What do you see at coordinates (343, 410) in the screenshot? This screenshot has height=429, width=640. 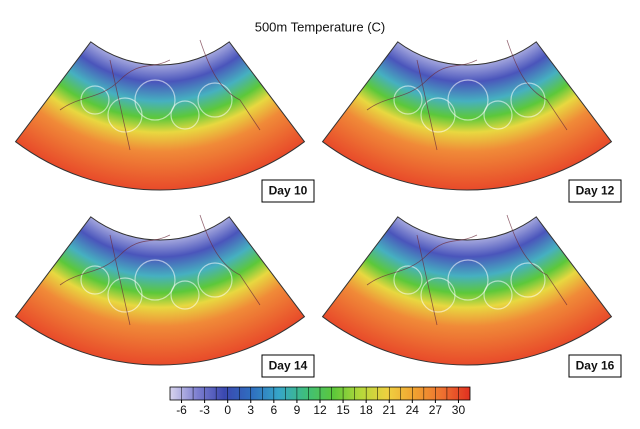 I see `colorbar-tick-label: 15` at bounding box center [343, 410].